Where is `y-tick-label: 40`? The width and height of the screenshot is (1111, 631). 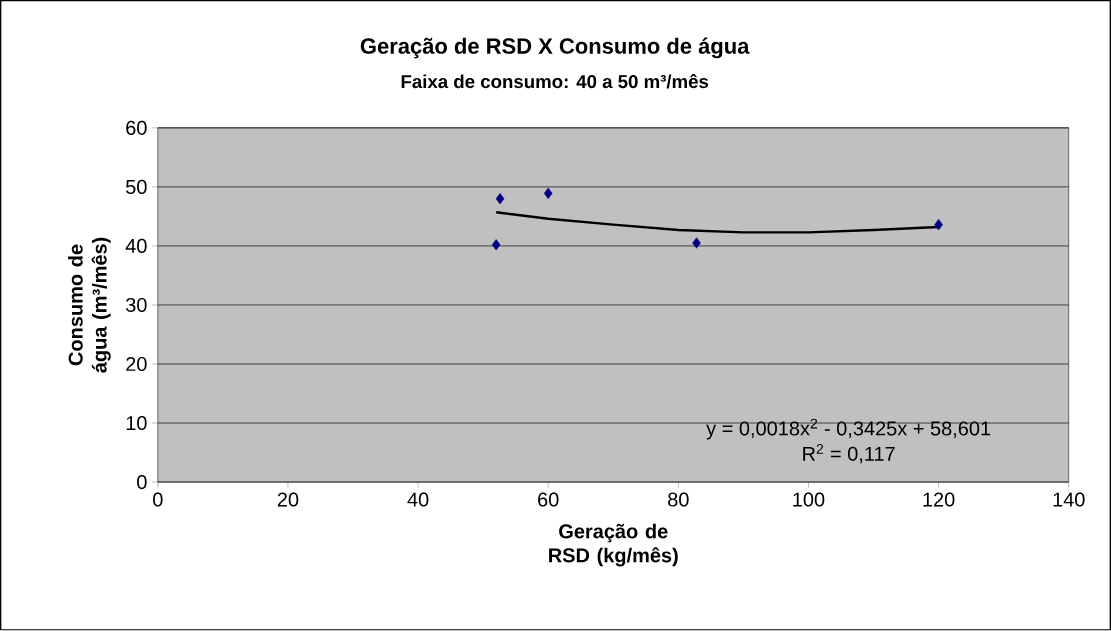 y-tick-label: 40 is located at coordinates (136, 246).